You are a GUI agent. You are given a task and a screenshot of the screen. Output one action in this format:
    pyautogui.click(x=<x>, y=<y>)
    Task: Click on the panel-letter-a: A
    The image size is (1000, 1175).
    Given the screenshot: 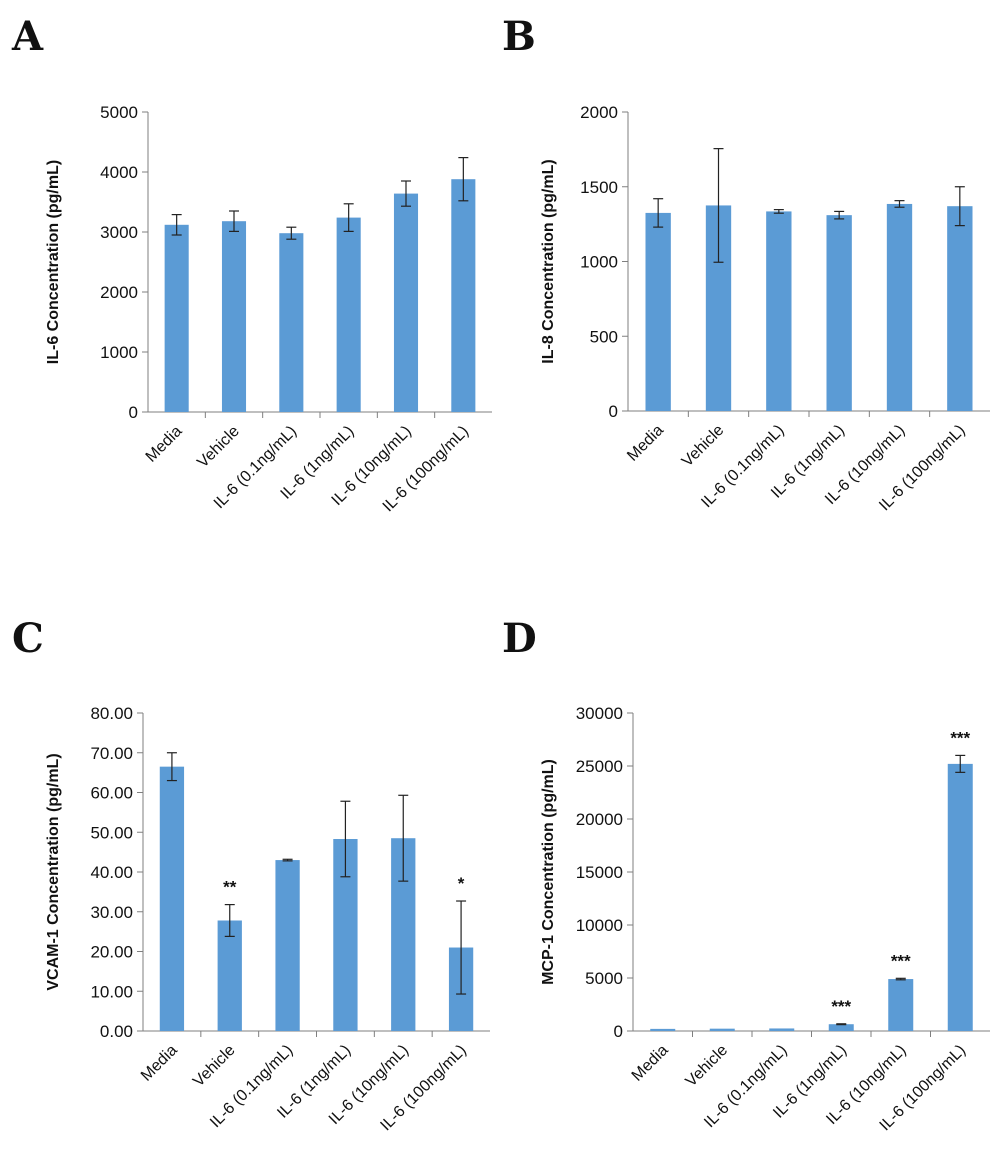 What is the action you would take?
    pyautogui.click(x=27, y=36)
    